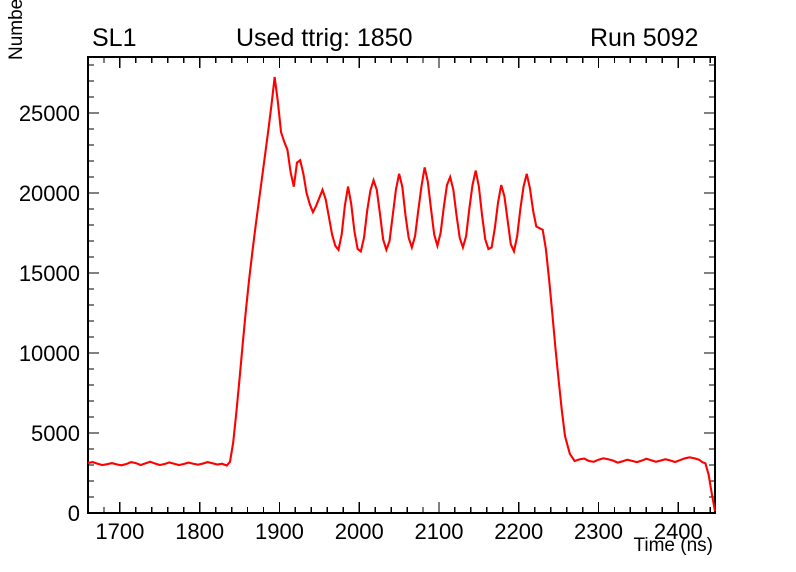 This screenshot has height=572, width=796. I want to click on x-tick-label: 1700, so click(119, 531).